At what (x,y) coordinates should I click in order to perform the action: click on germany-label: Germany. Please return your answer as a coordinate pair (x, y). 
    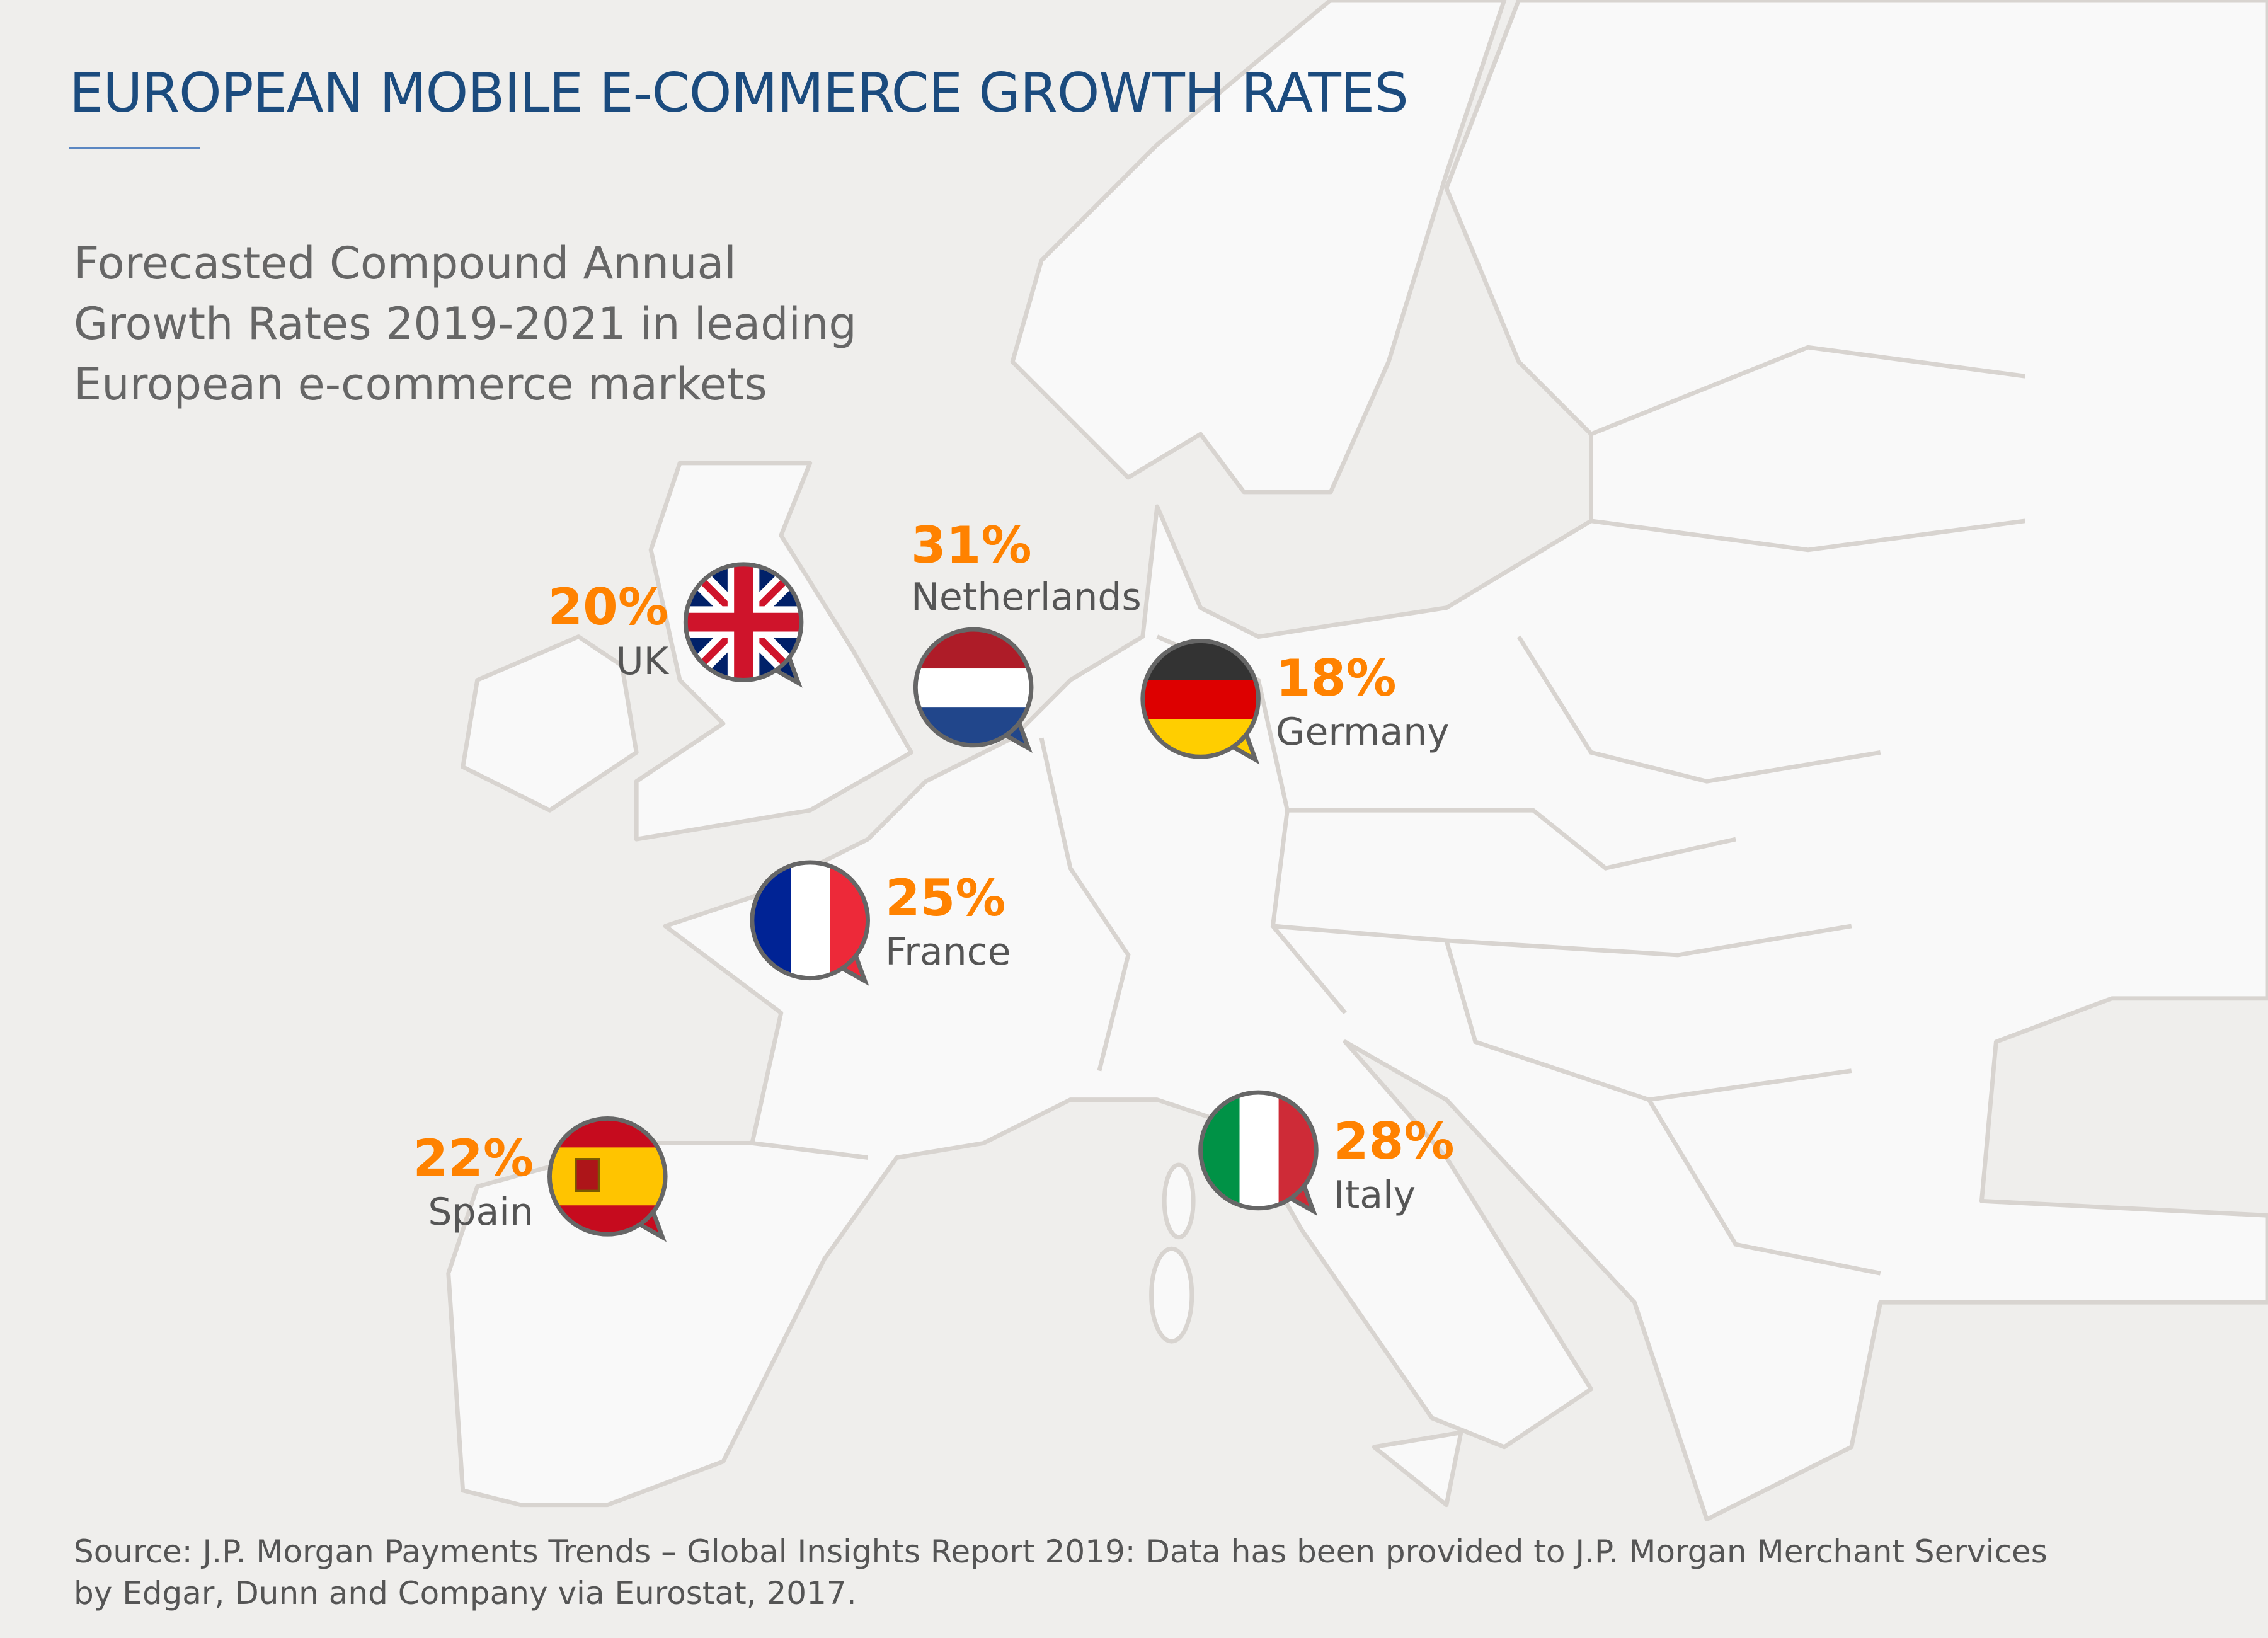
    Looking at the image, I should click on (1363, 732).